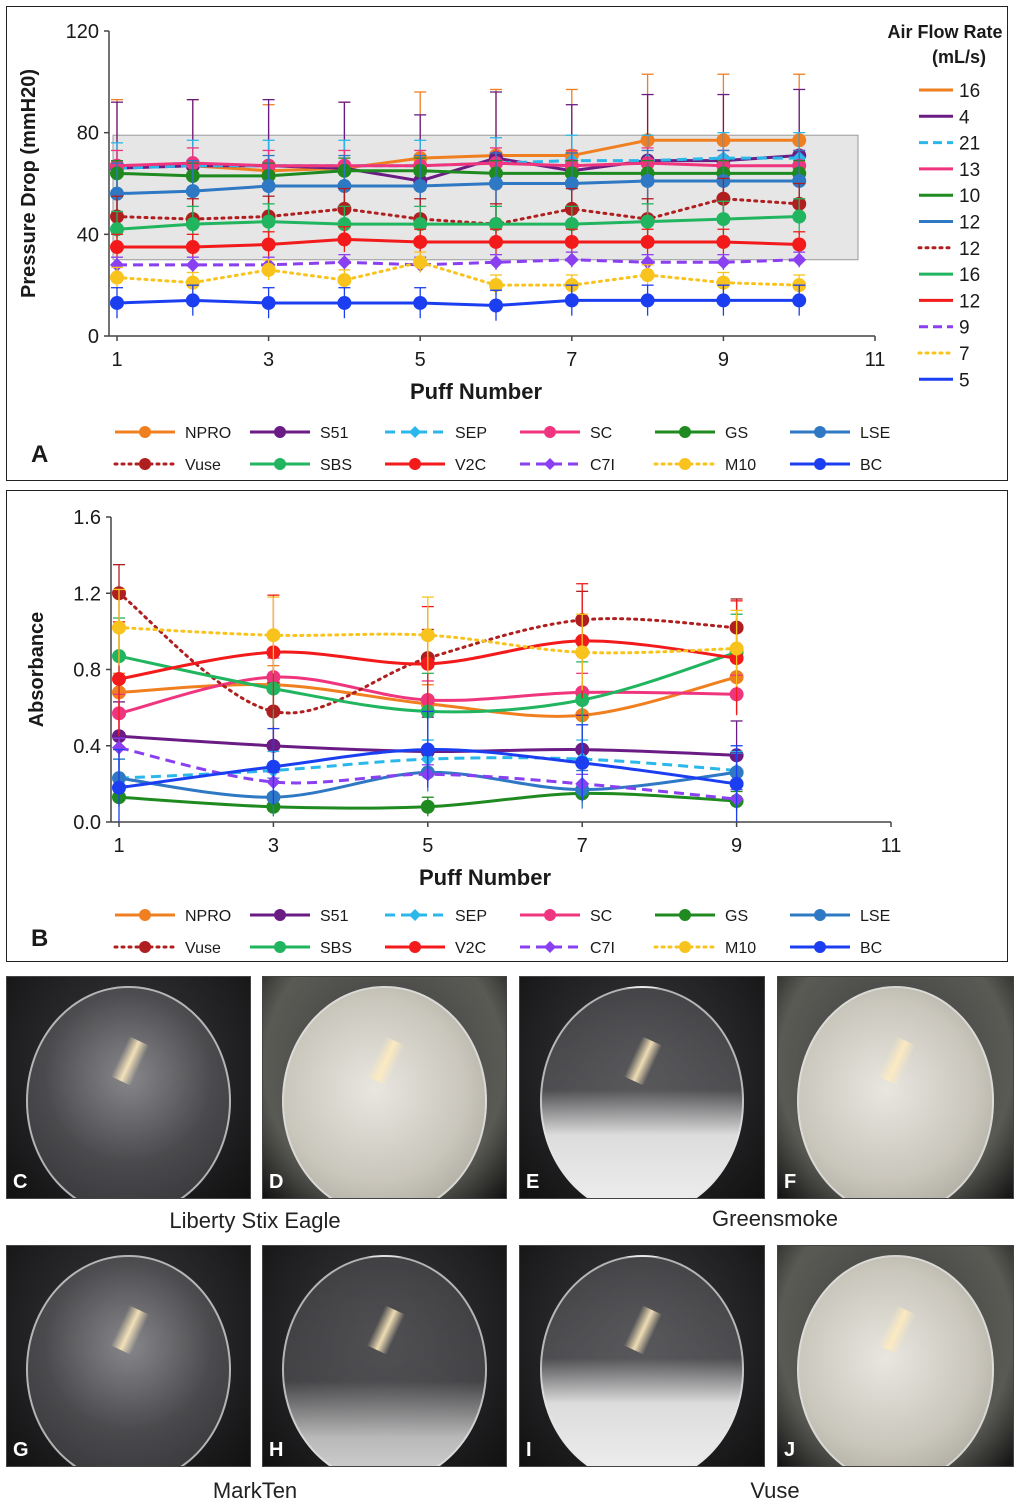 This screenshot has width=1014, height=1505. What do you see at coordinates (964, 328) in the screenshot?
I see `flow-legend-value: 9` at bounding box center [964, 328].